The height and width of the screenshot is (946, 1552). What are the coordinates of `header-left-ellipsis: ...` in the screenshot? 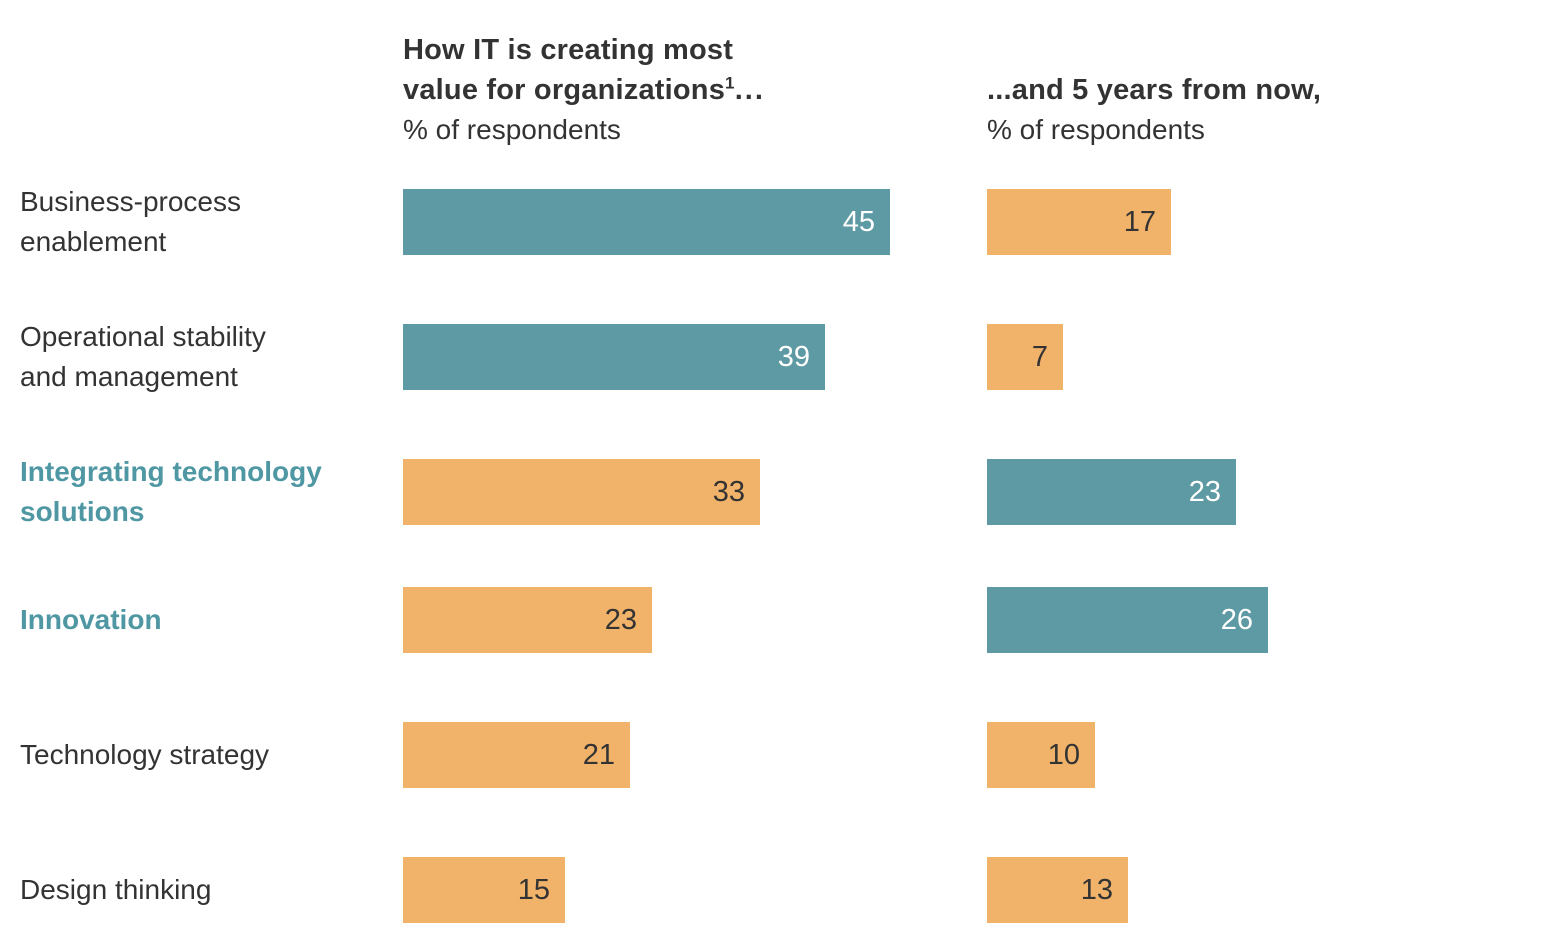 It's located at (749, 90).